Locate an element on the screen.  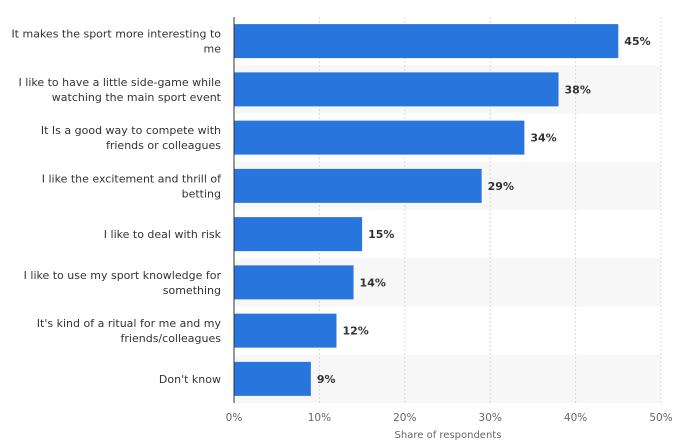
bar-value-label: 29% is located at coordinates (501, 186).